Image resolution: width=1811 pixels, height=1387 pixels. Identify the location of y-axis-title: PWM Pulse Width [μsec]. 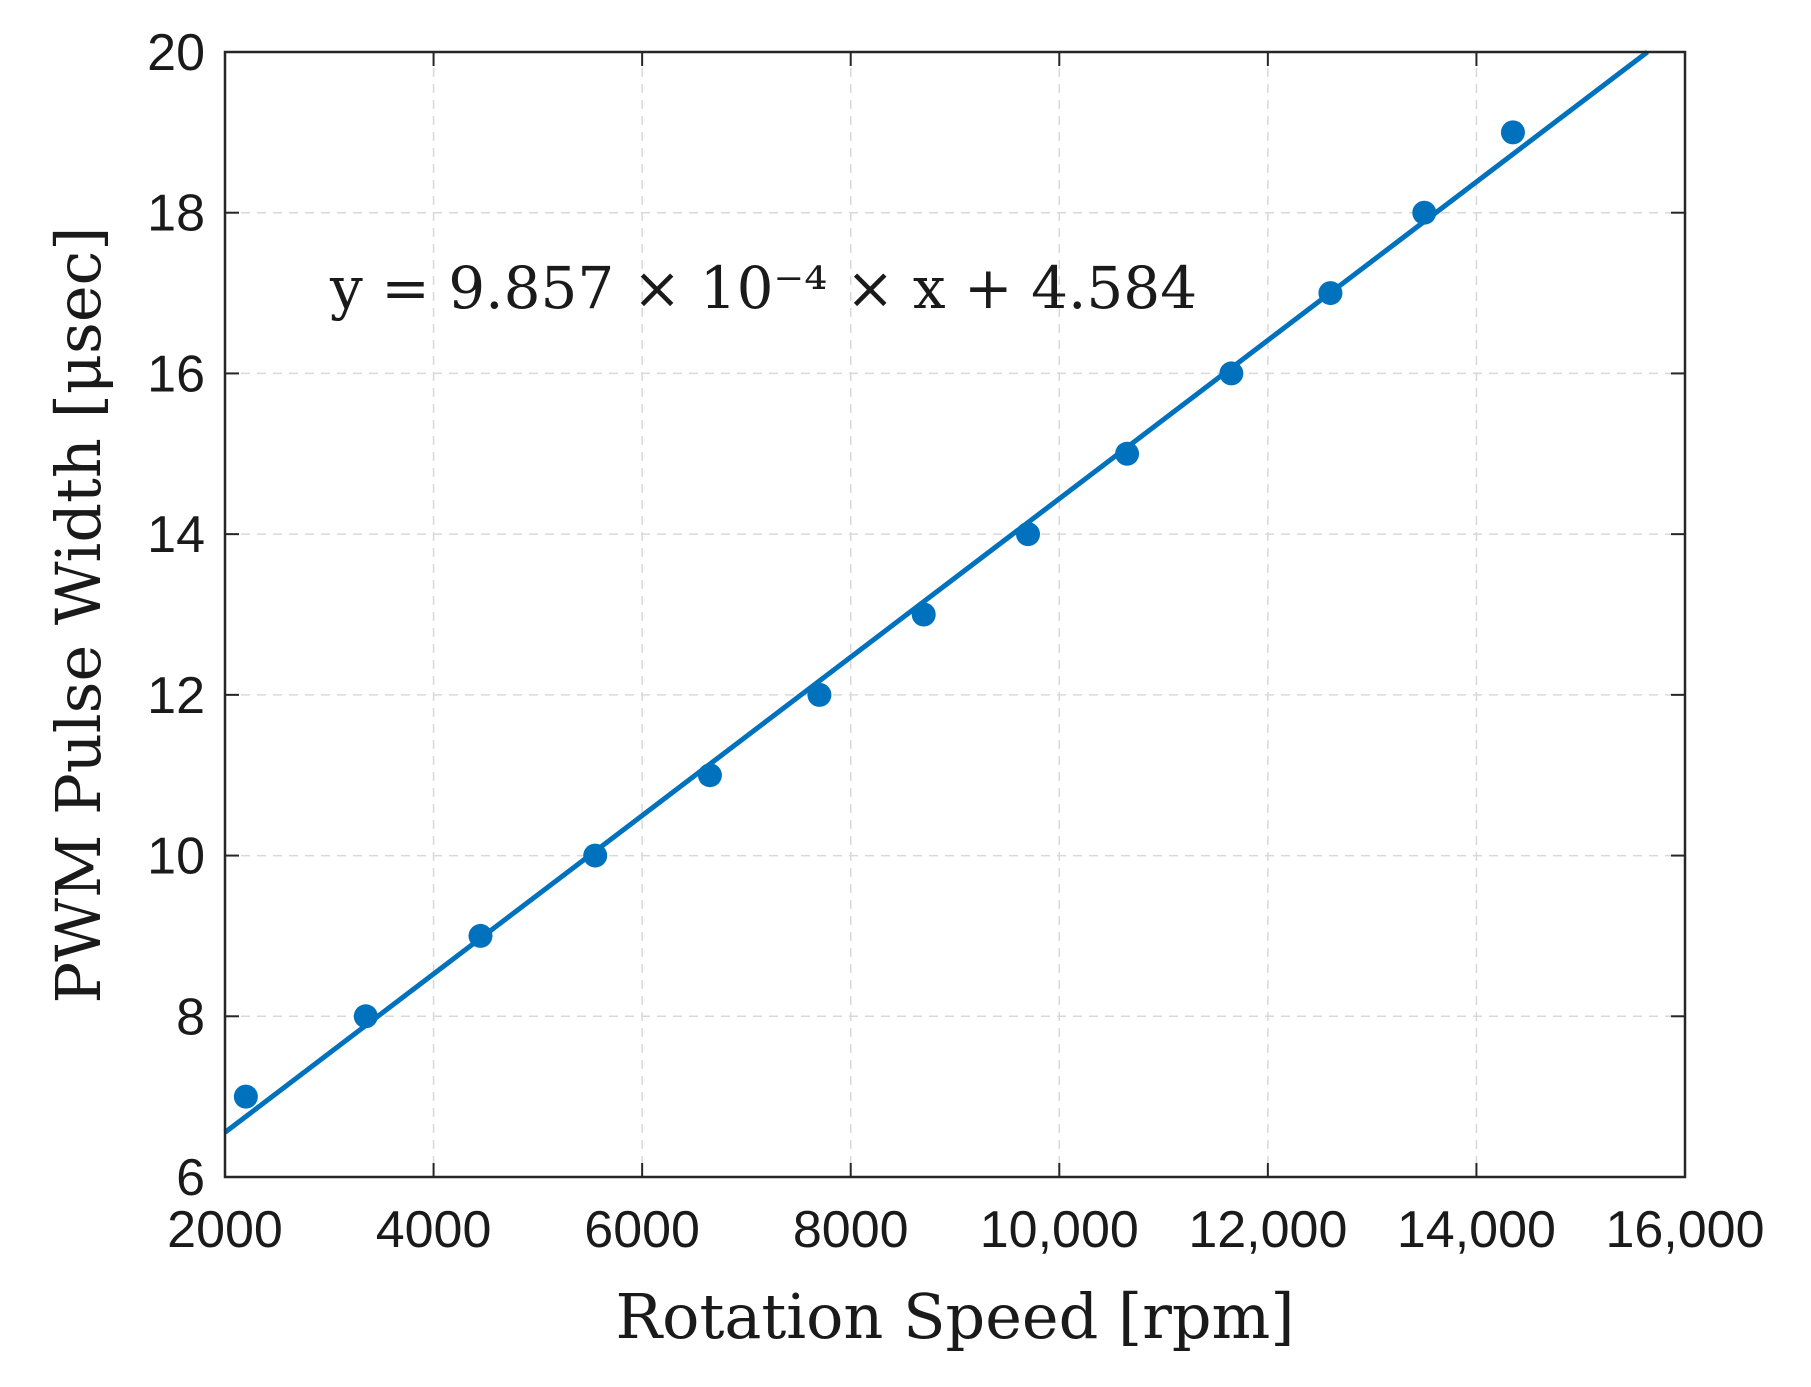
(78, 615).